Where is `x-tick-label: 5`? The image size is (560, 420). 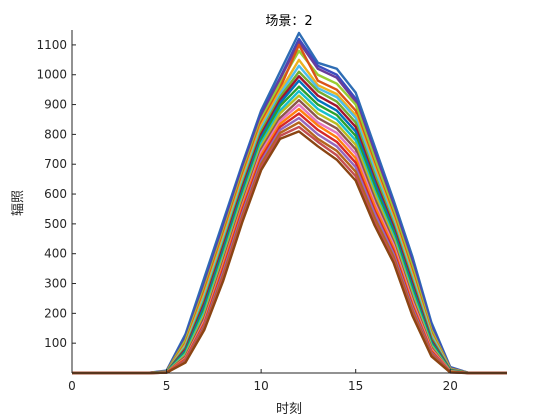 x-tick-label: 5 is located at coordinates (167, 386).